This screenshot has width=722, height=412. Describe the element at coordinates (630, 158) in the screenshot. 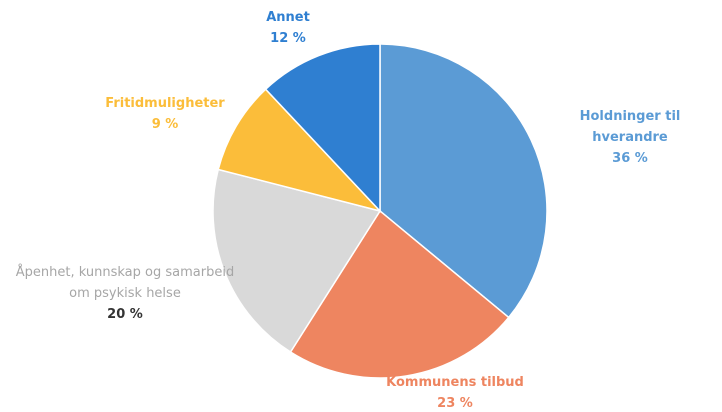

I see `value-label: 36 %` at that location.